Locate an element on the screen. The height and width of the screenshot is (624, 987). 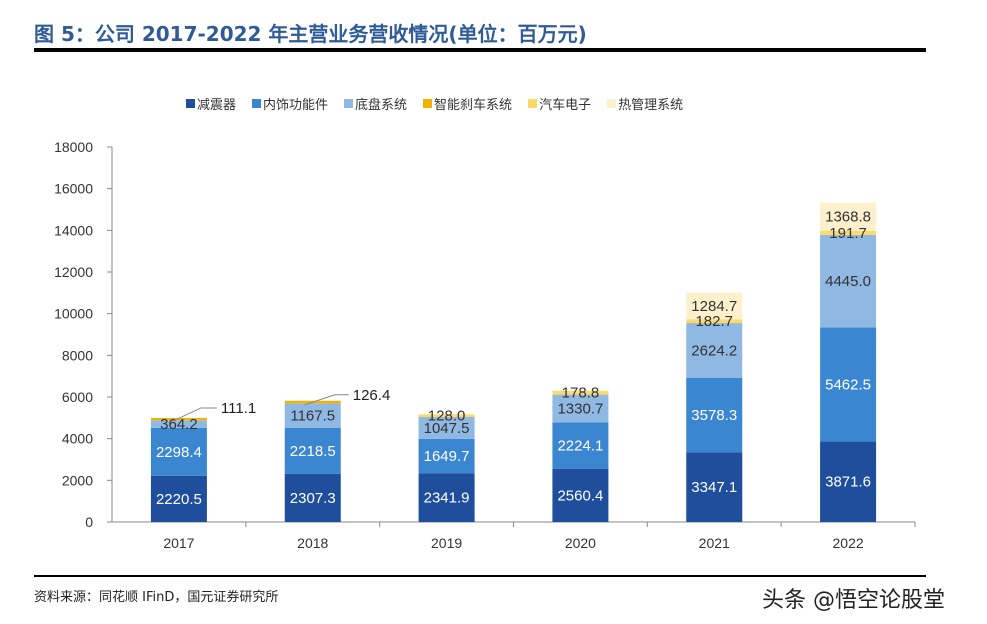
data-label: 2218.5 is located at coordinates (313, 451).